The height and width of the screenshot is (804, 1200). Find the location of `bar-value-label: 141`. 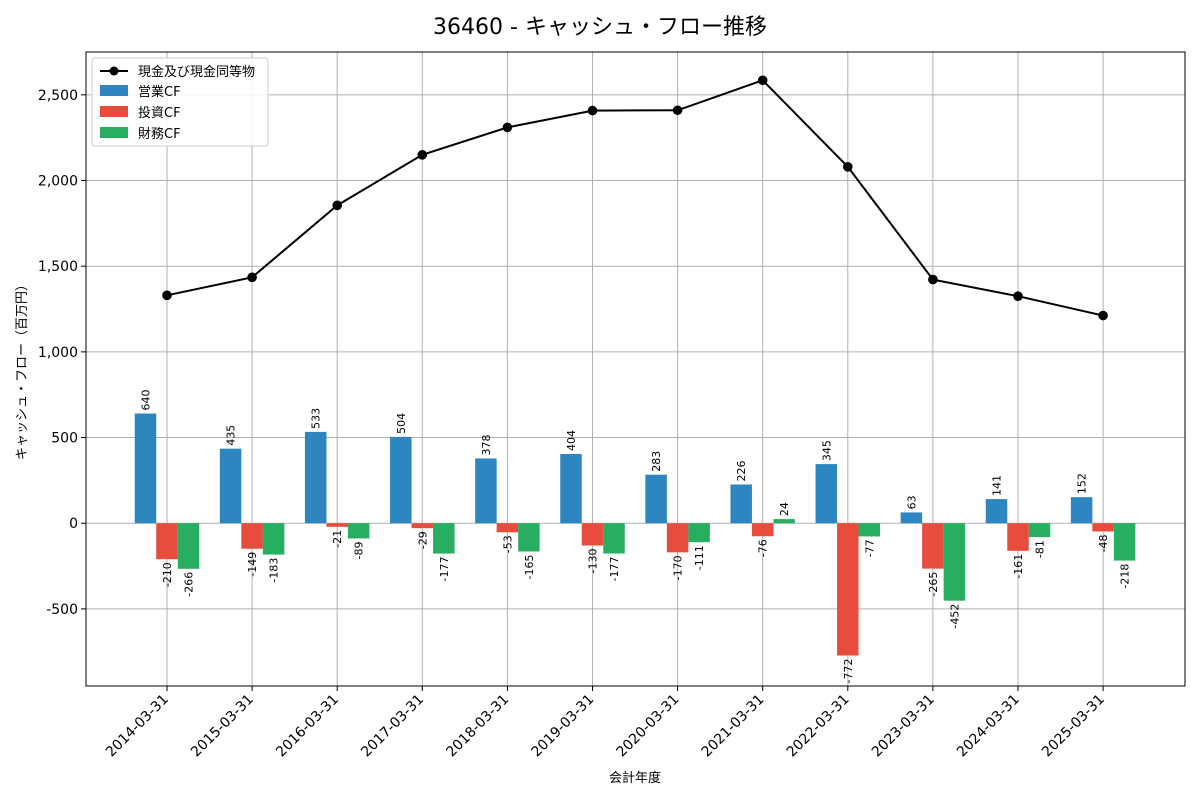

bar-value-label: 141 is located at coordinates (997, 485).